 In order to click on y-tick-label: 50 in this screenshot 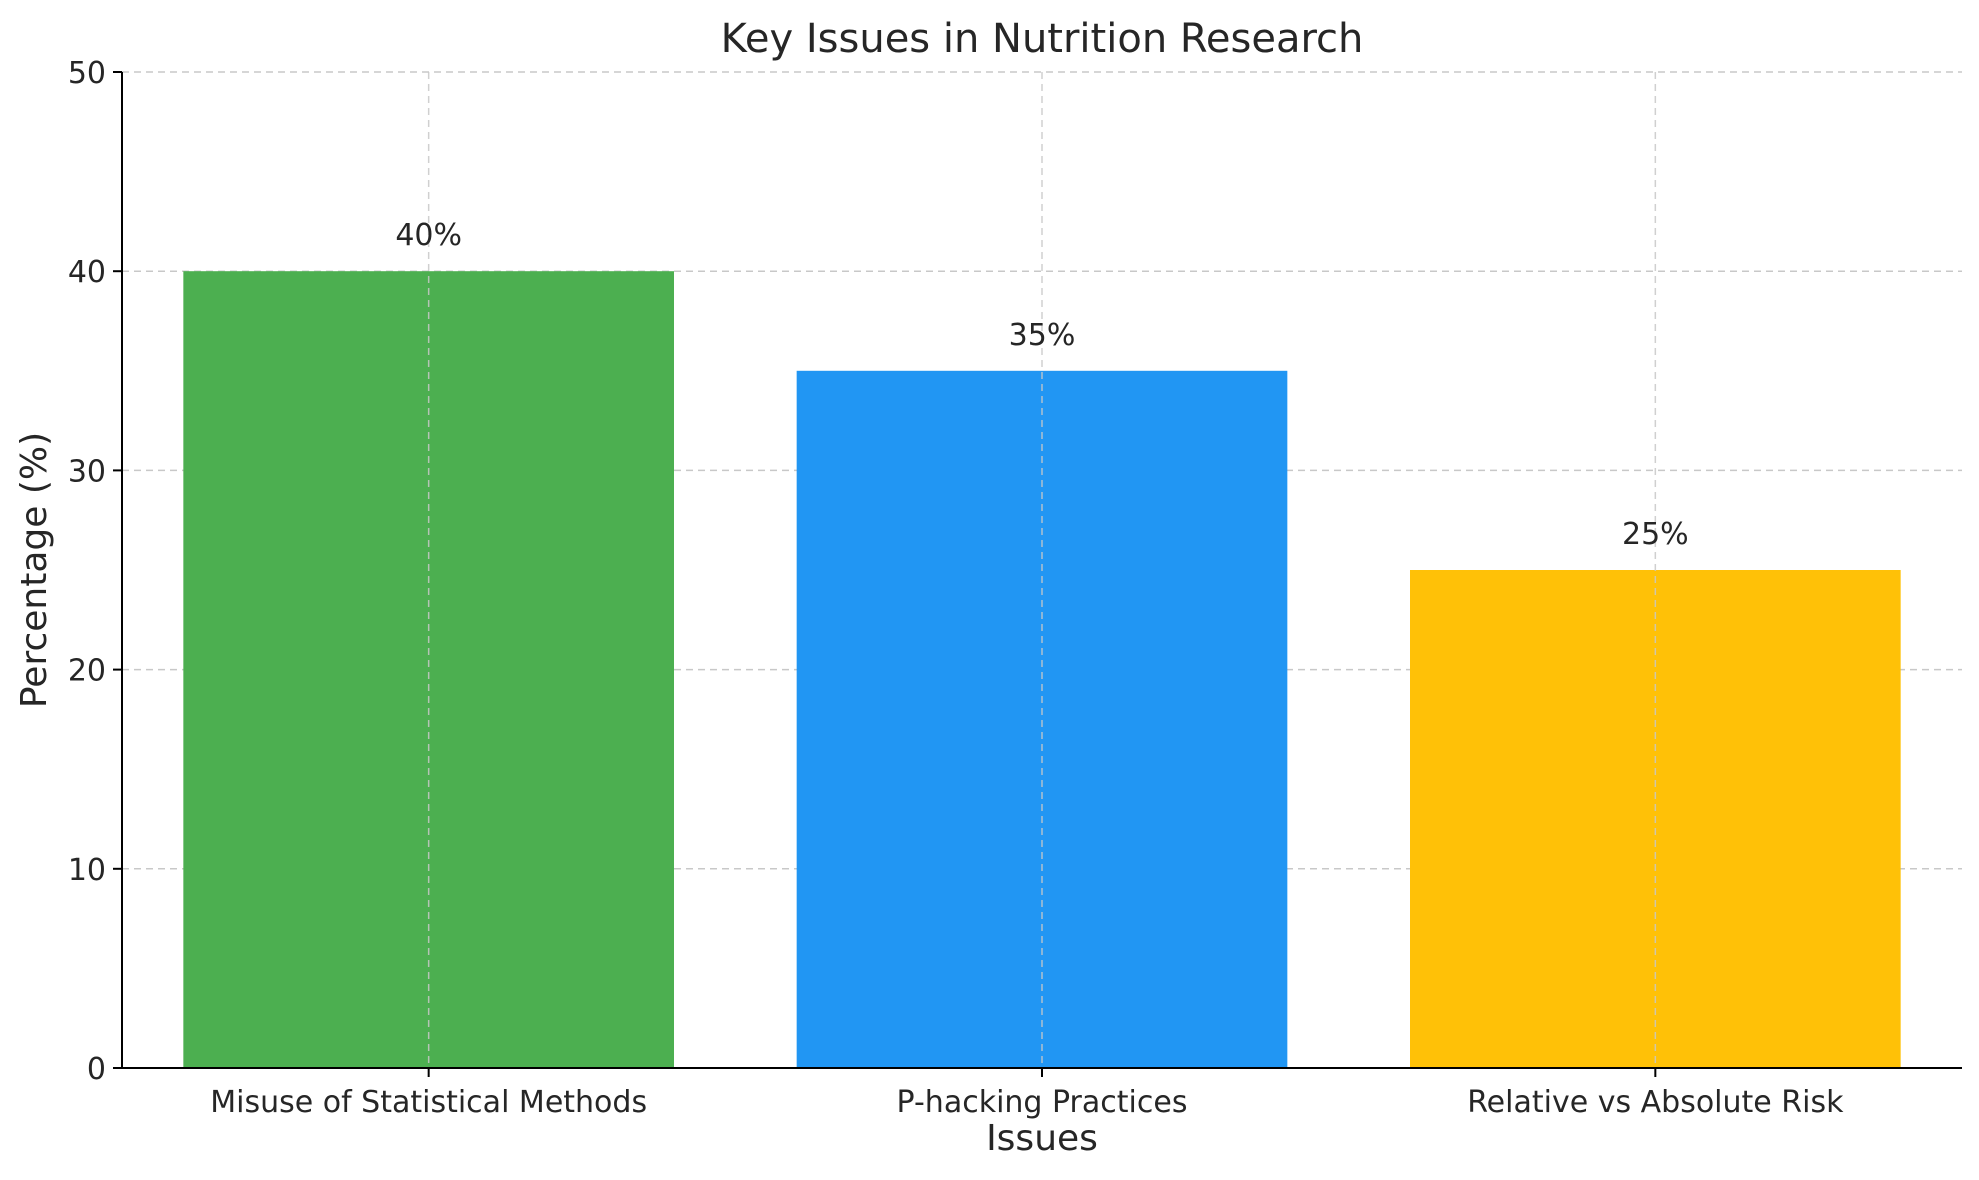, I will do `click(87, 73)`.